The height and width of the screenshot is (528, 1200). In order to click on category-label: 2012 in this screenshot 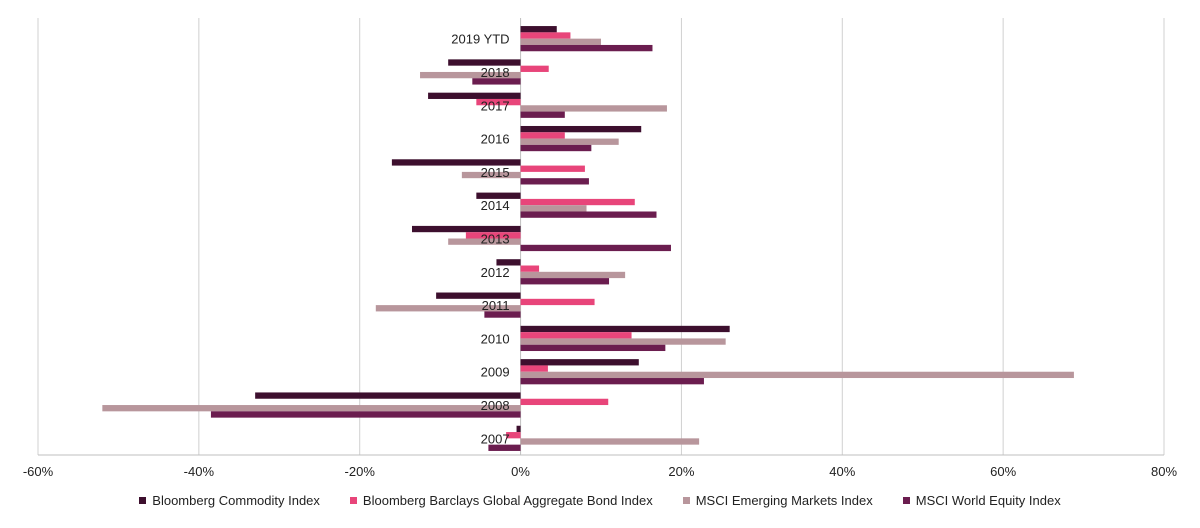, I will do `click(495, 272)`.